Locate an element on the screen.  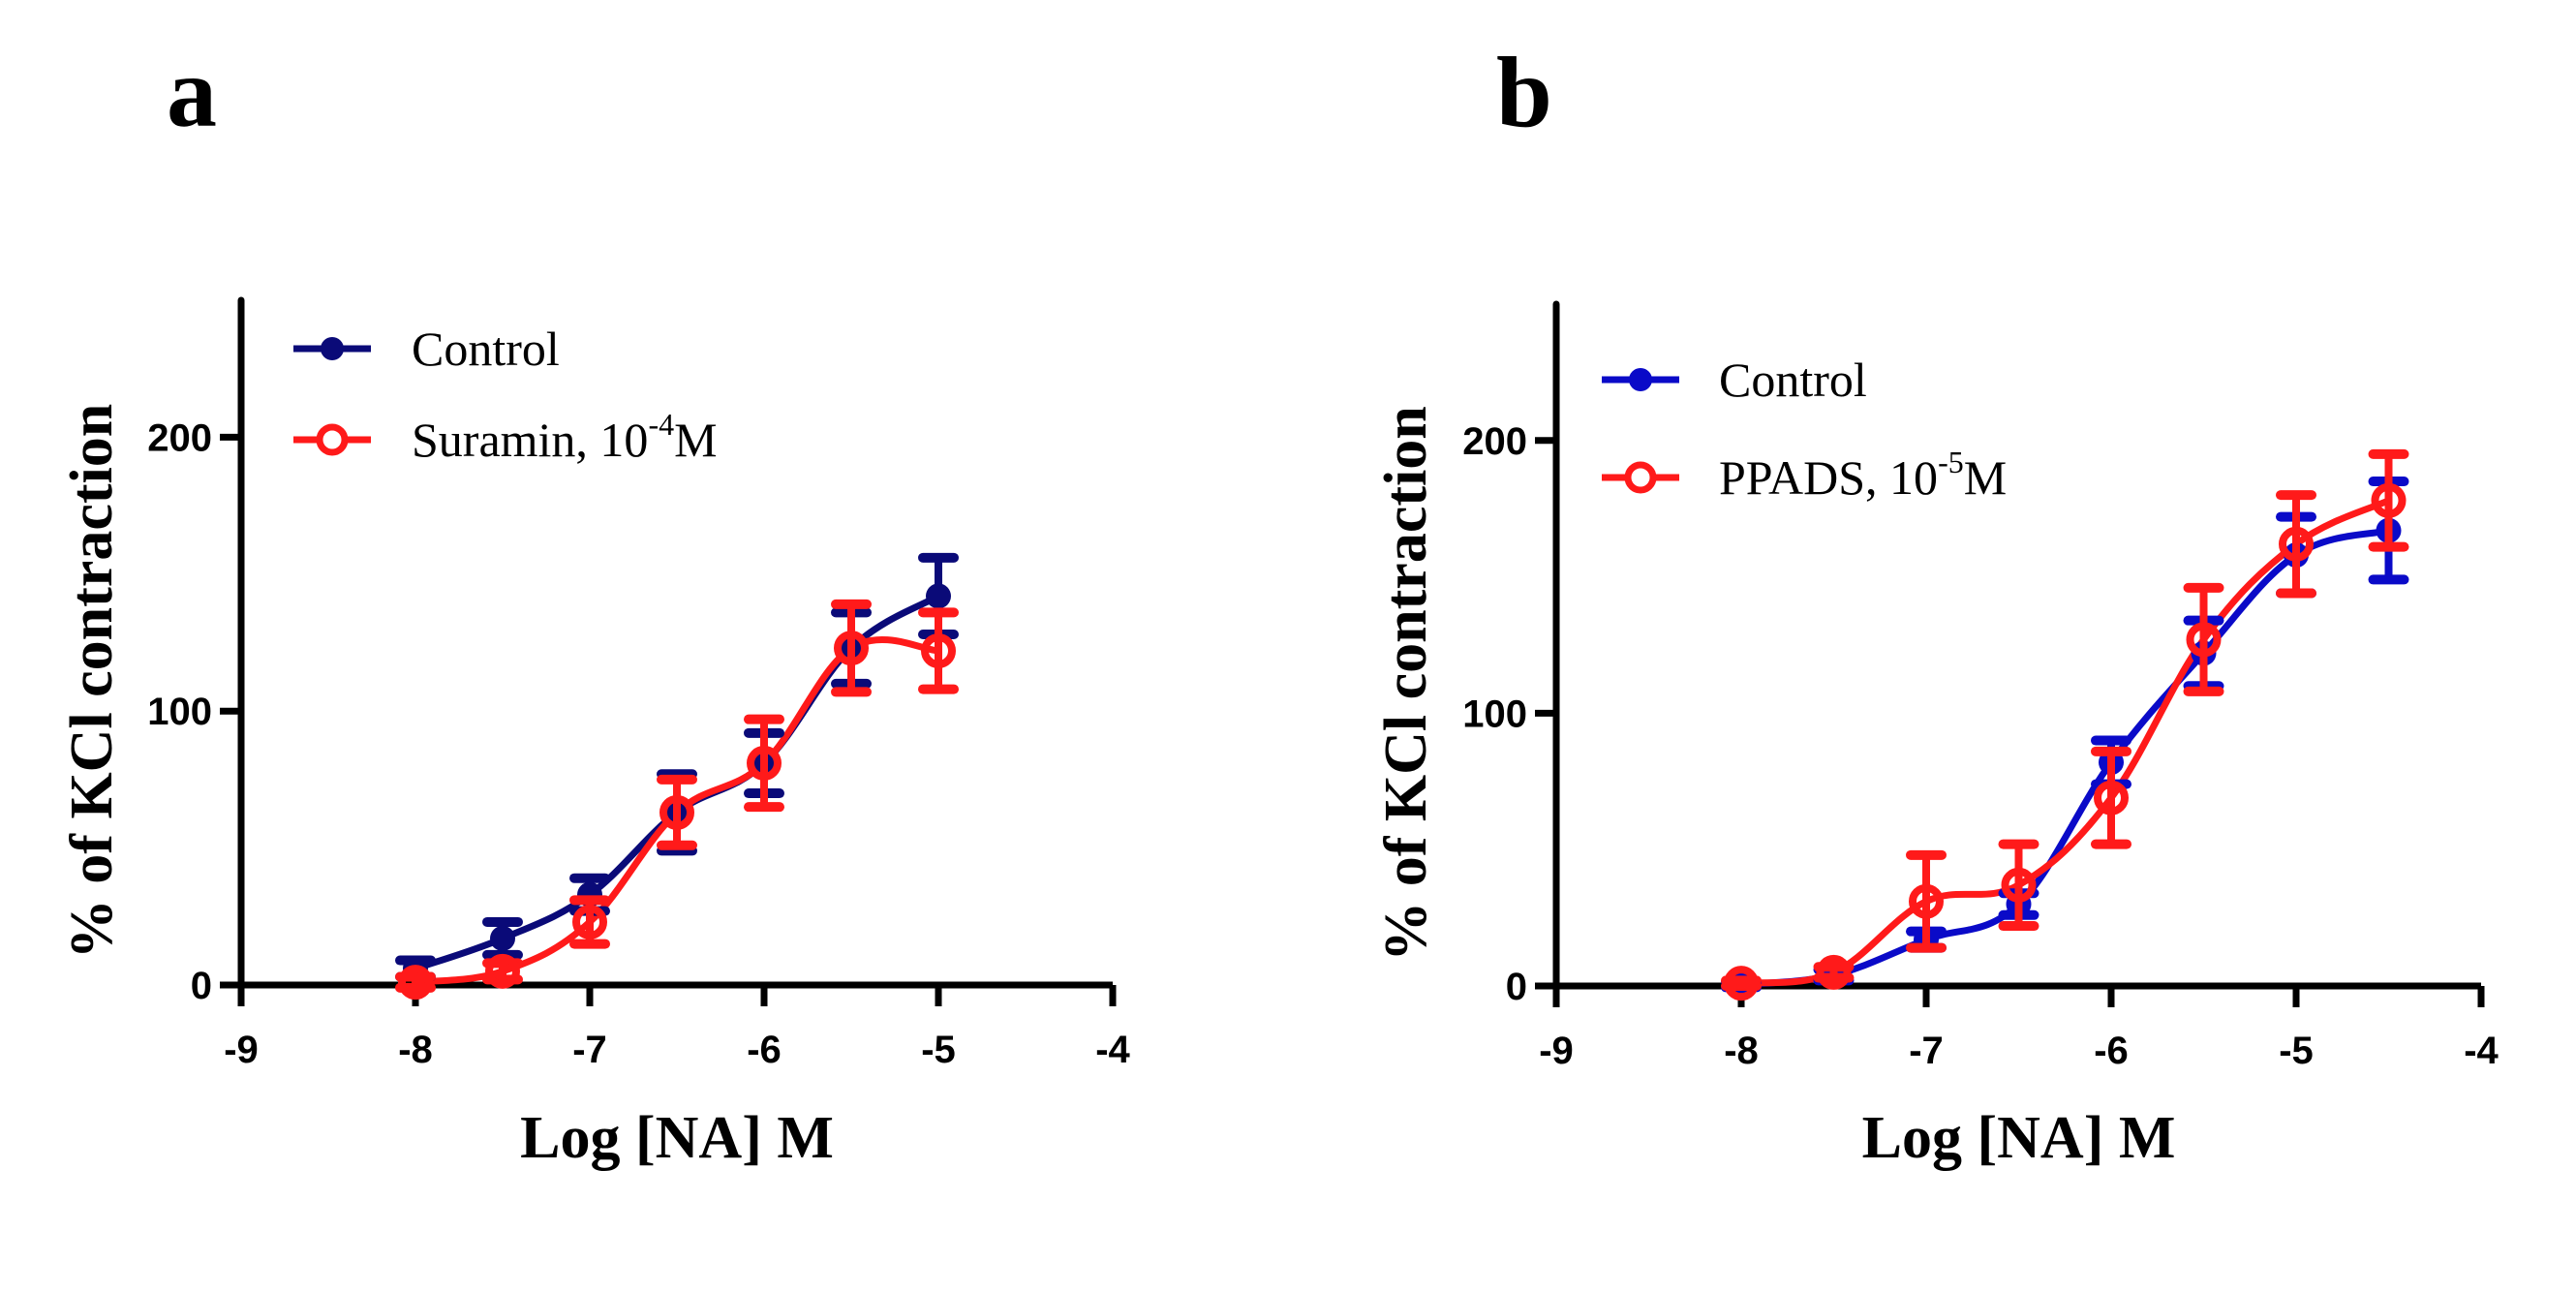
legend-item-treatment: PPADS, 10-5M is located at coordinates (1804, 475).